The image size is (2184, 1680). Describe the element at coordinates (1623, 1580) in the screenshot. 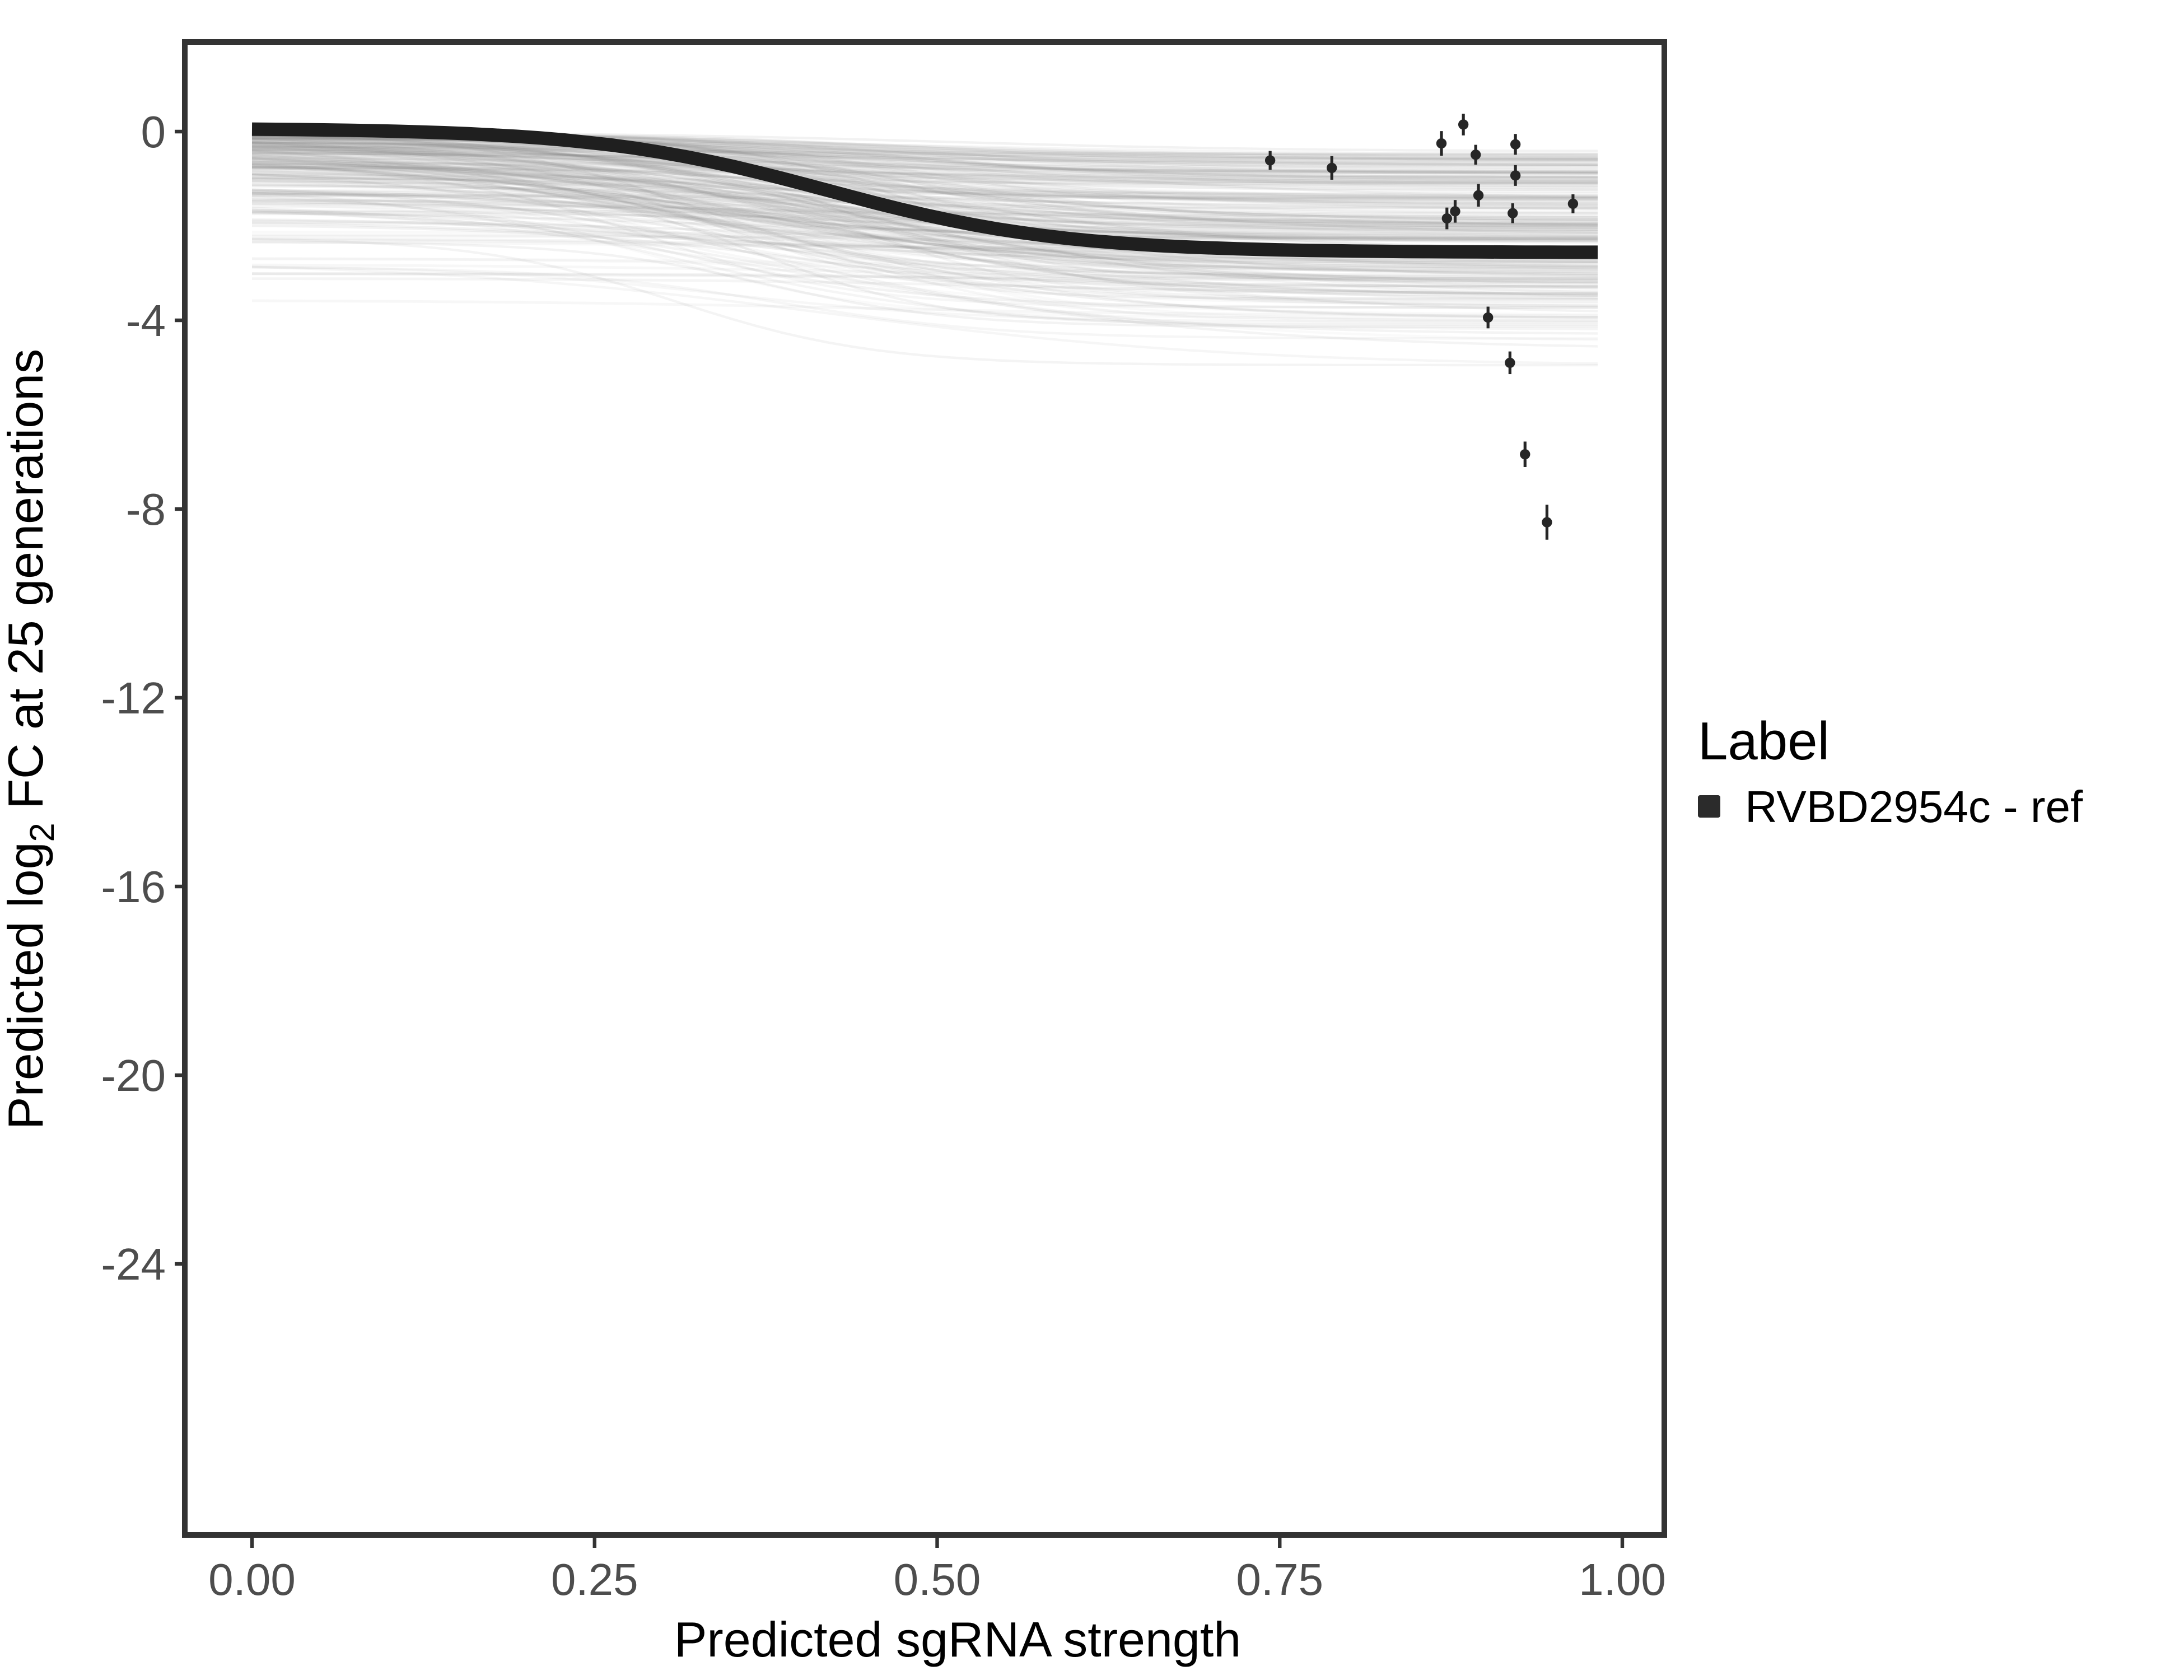

I see `x-tick-label: 1.00` at that location.